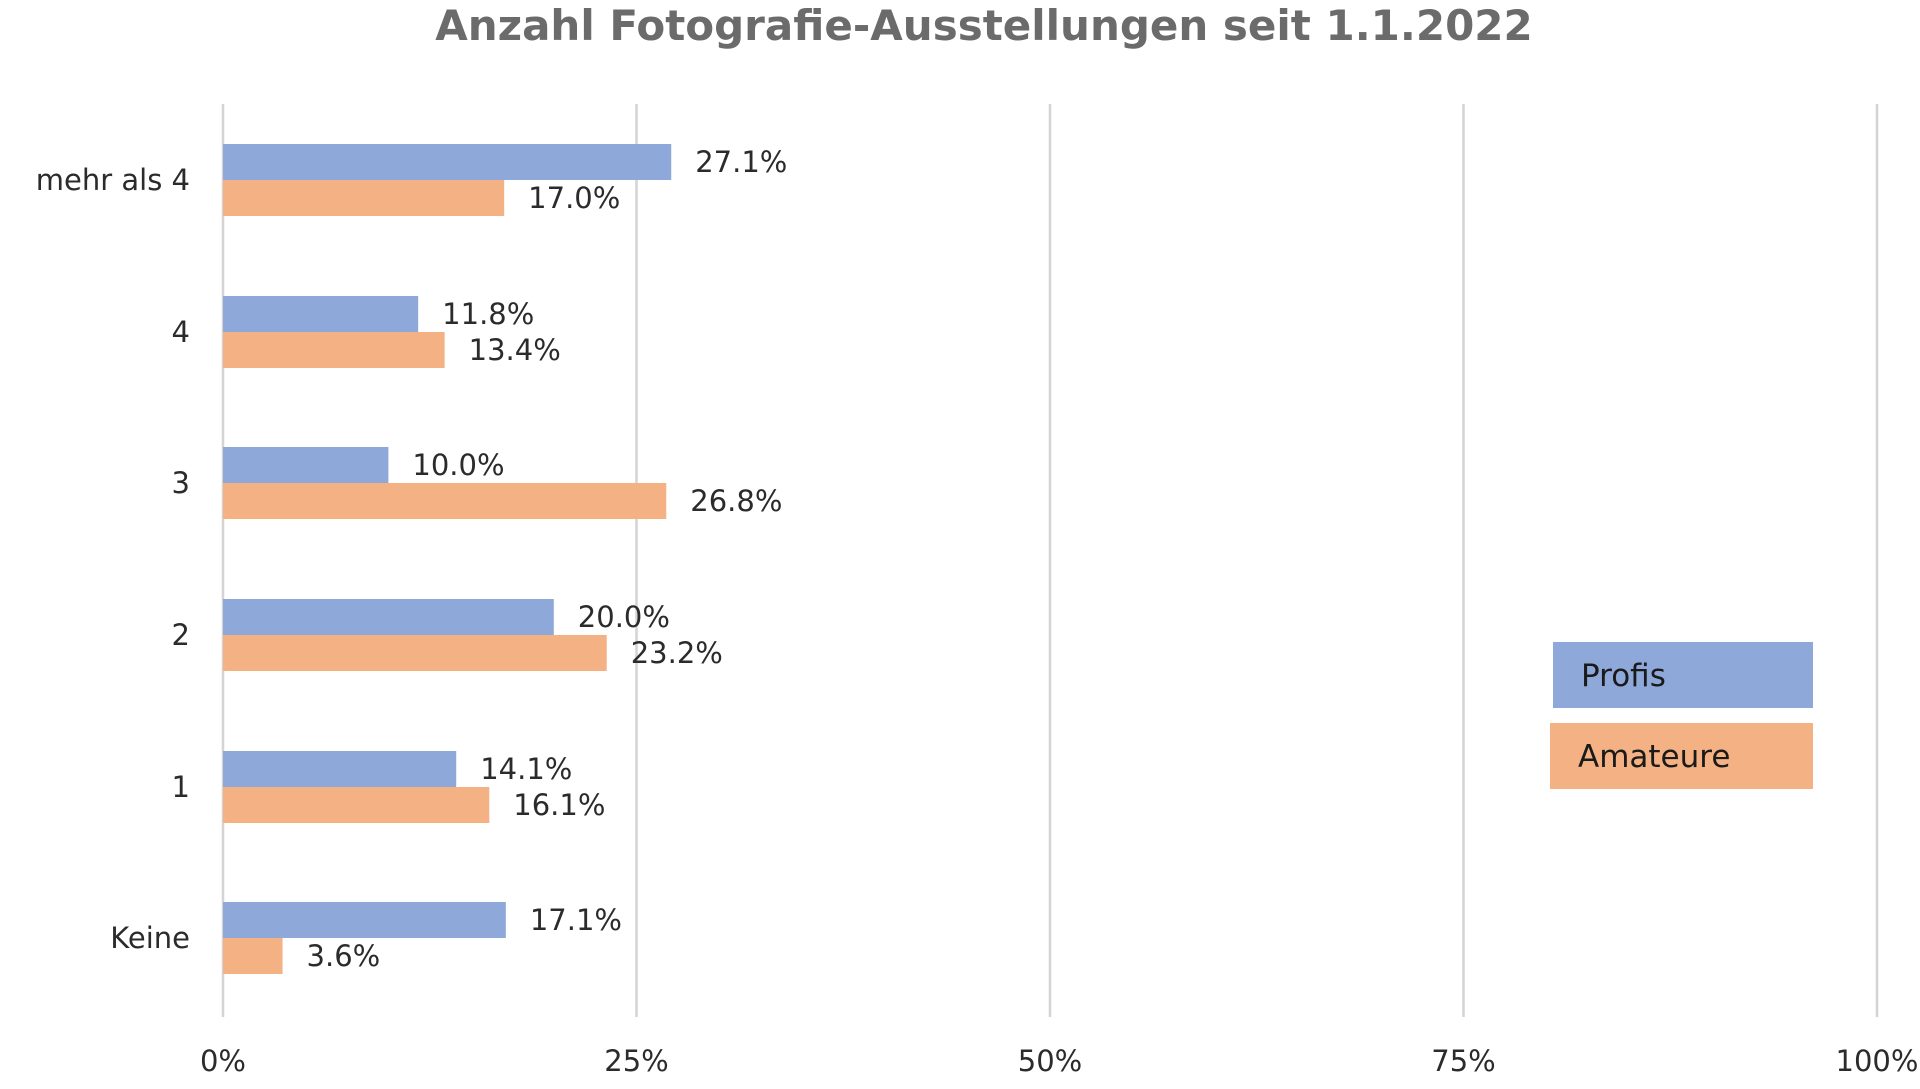 The height and width of the screenshot is (1089, 1920). What do you see at coordinates (736, 501) in the screenshot?
I see `data-label-amateure: 26.8%` at bounding box center [736, 501].